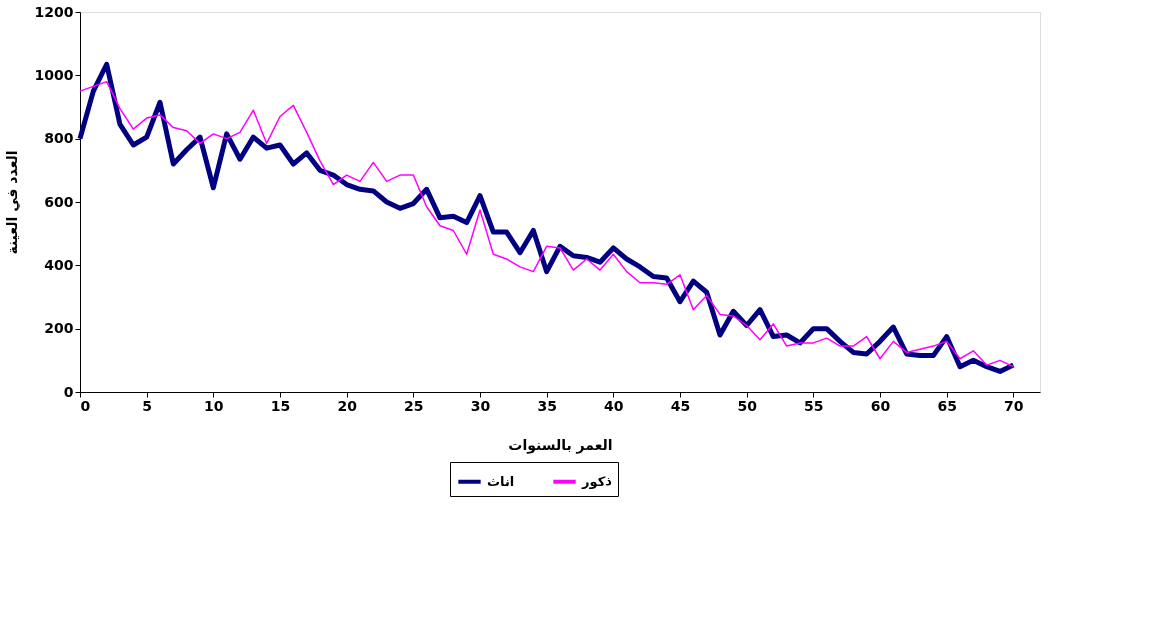 The image size is (1155, 632). What do you see at coordinates (480, 405) in the screenshot?
I see `x-tick-label: 30` at bounding box center [480, 405].